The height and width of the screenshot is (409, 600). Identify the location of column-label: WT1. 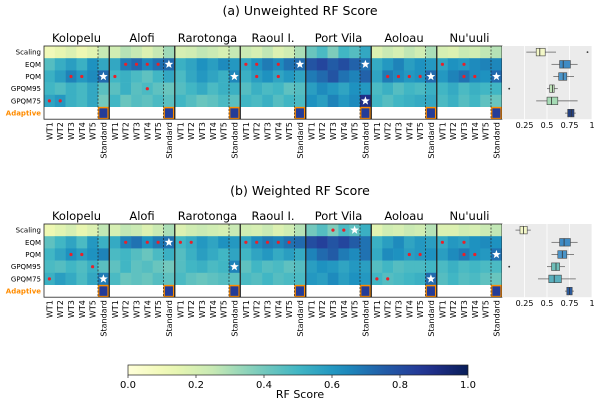
(377, 131).